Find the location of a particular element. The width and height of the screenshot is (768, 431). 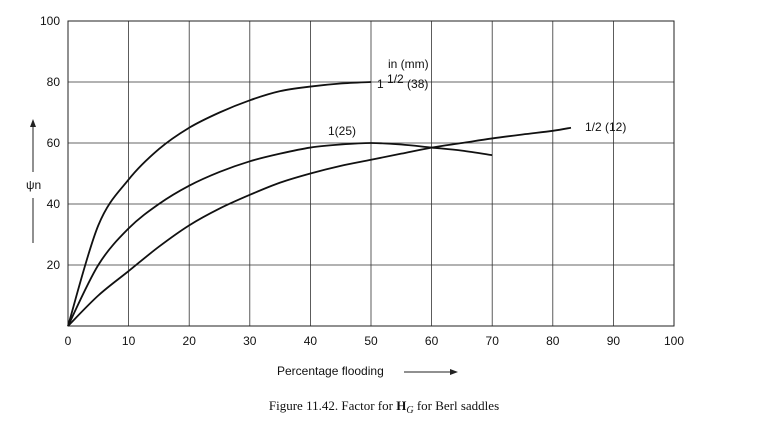

x-tick-labels: 0 10 20 30 40 50 60 70 80 90 100 is located at coordinates (375, 341).